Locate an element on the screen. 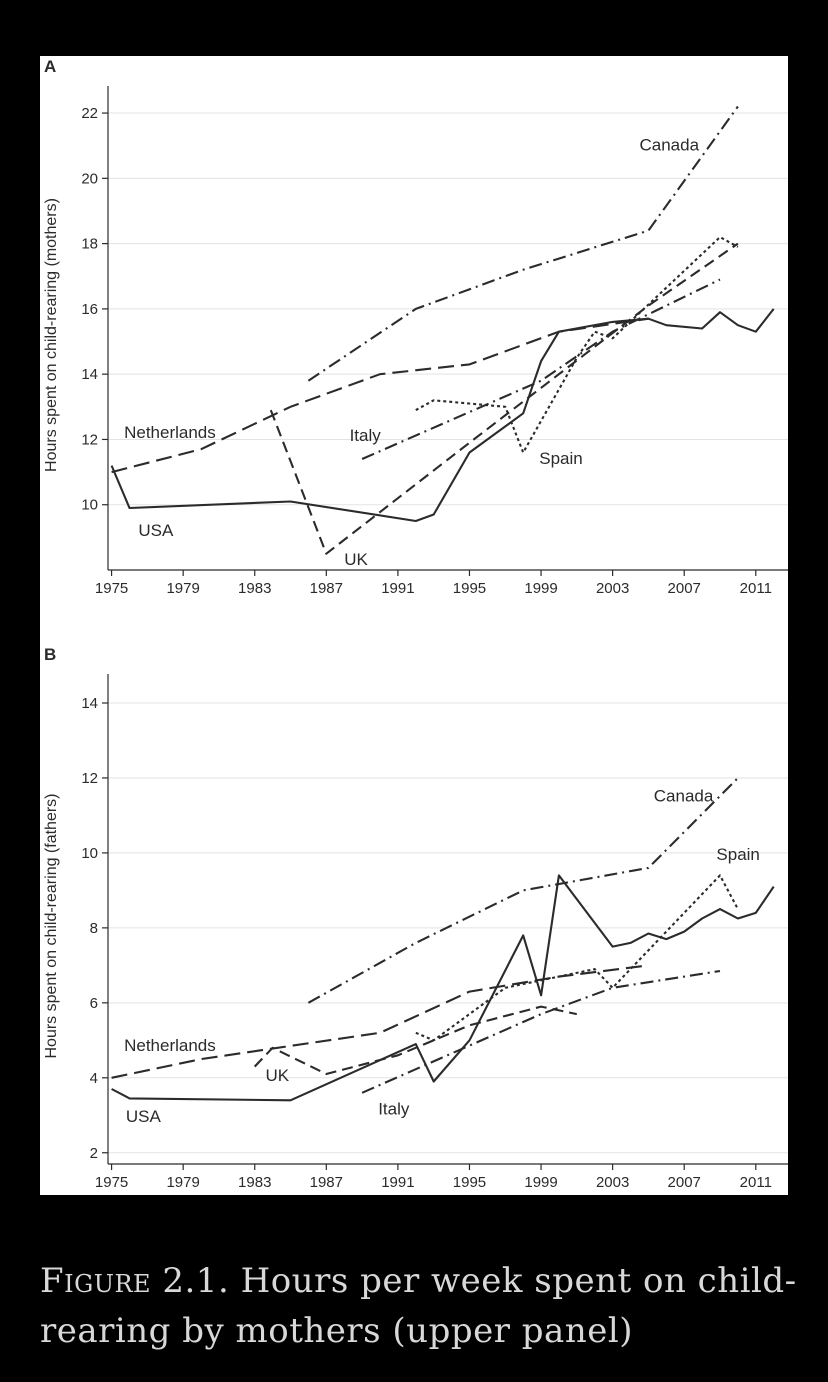 This screenshot has height=1382, width=828. panel-a-xtick-label-1999: 1999 is located at coordinates (540, 588).